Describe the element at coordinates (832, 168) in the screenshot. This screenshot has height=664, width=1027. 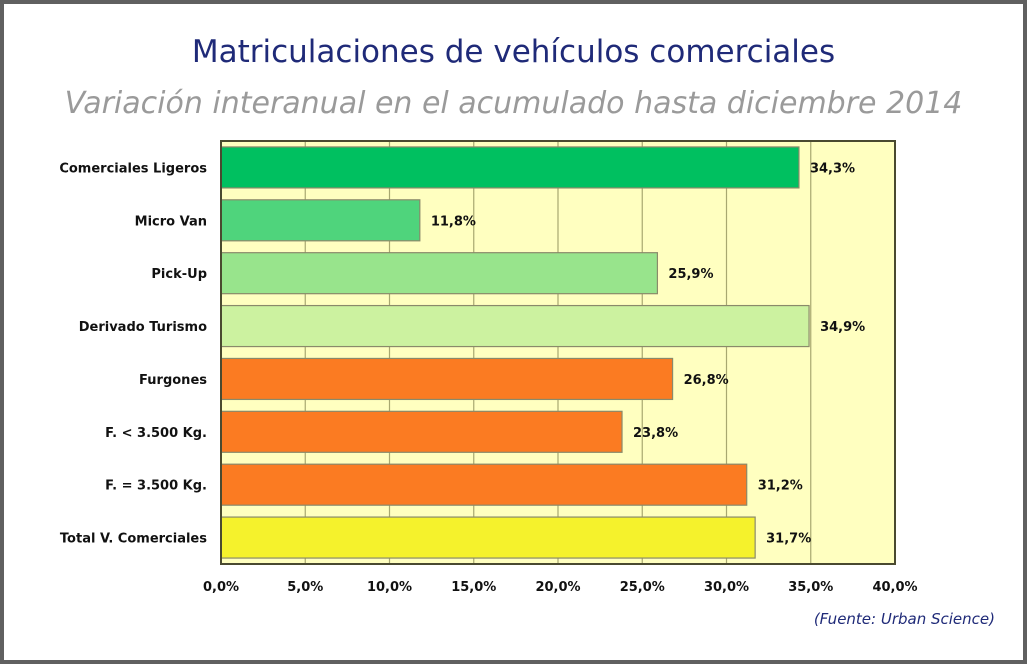
I see `data-label: 34,3%` at that location.